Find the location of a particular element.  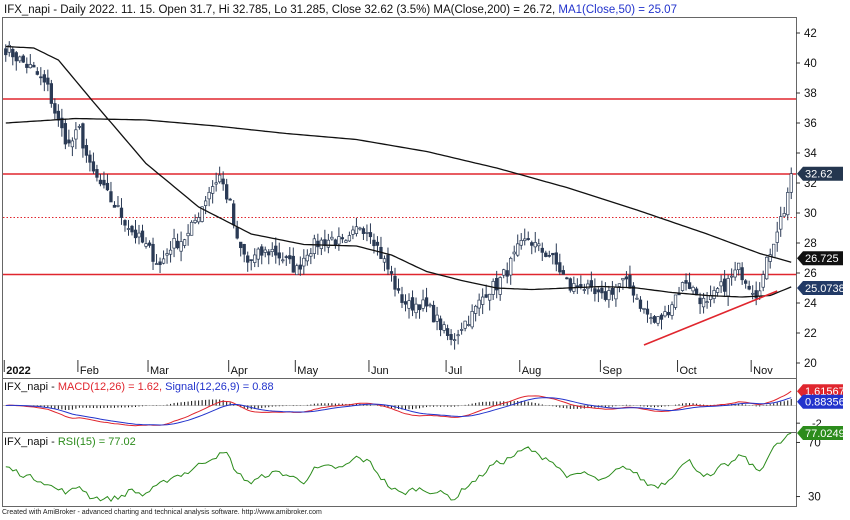

ma200-tag-box is located at coordinates (820, 258).